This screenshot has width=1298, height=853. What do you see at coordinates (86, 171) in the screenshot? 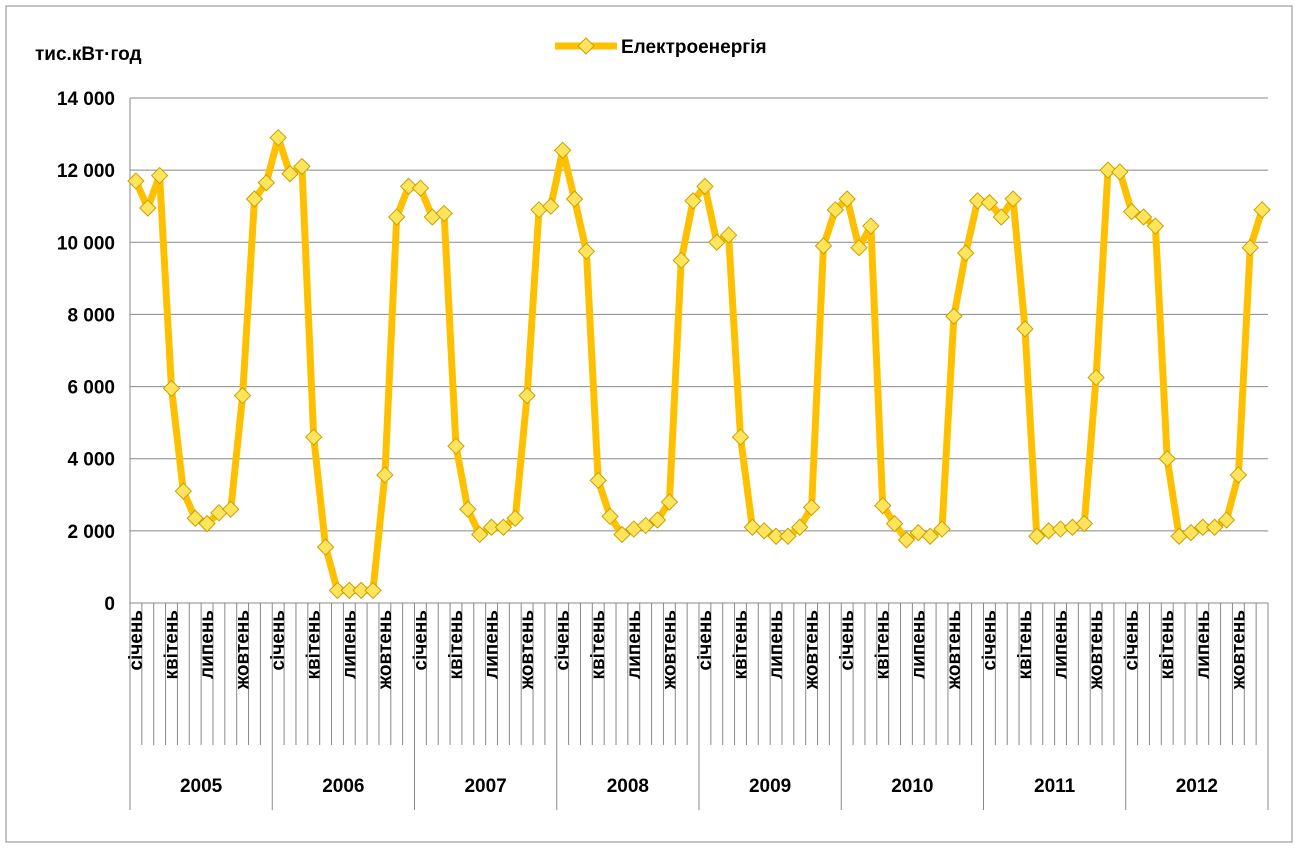
I see `y-tick-label: 12 000` at bounding box center [86, 171].